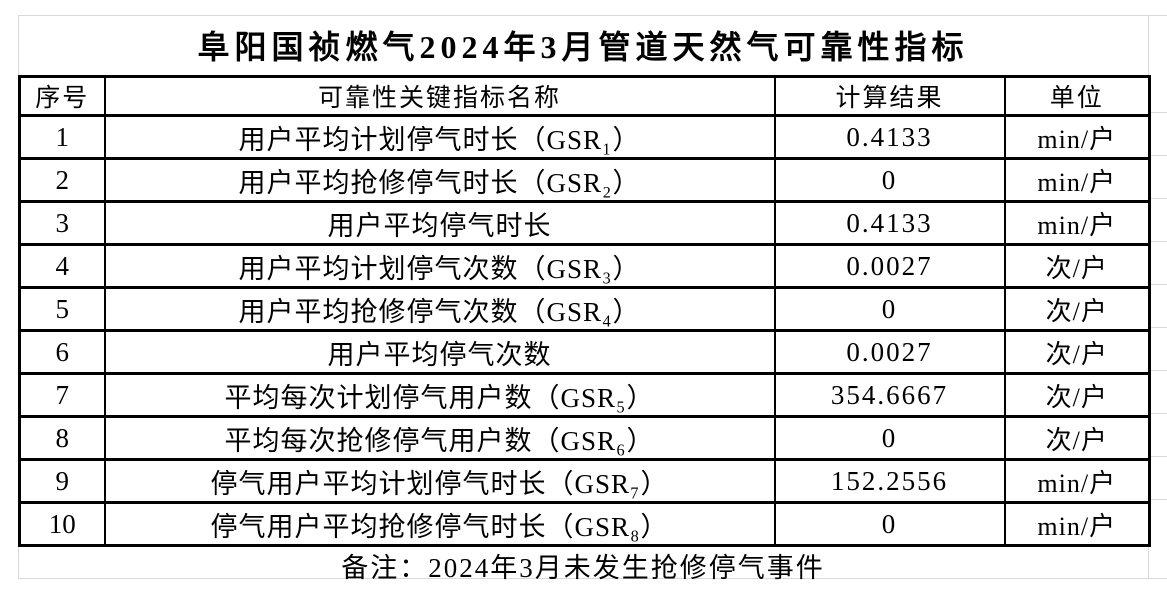 The height and width of the screenshot is (594, 1167). I want to click on table-header-row: 序号 可靠性关键指标名称 计算结果 单位, so click(584, 96).